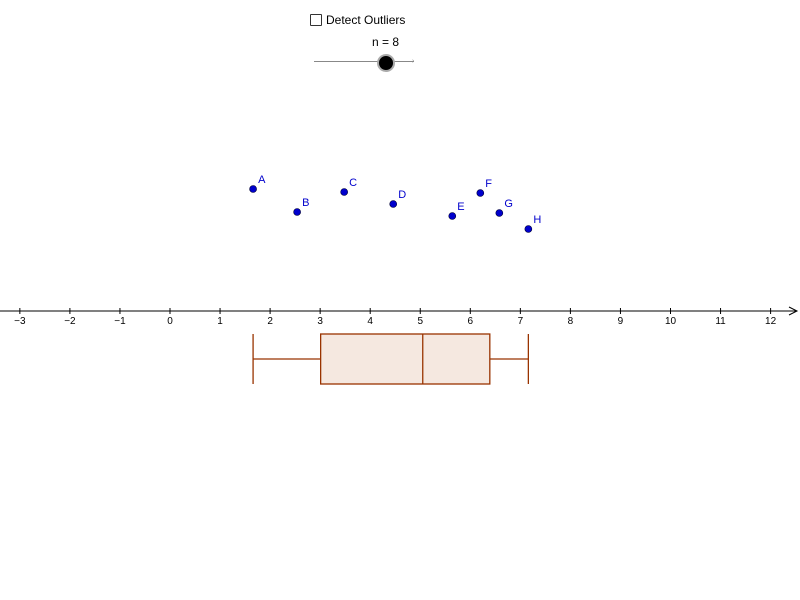 The height and width of the screenshot is (600, 800). Describe the element at coordinates (120, 321) in the screenshot. I see `x-tick-label: −1` at that location.